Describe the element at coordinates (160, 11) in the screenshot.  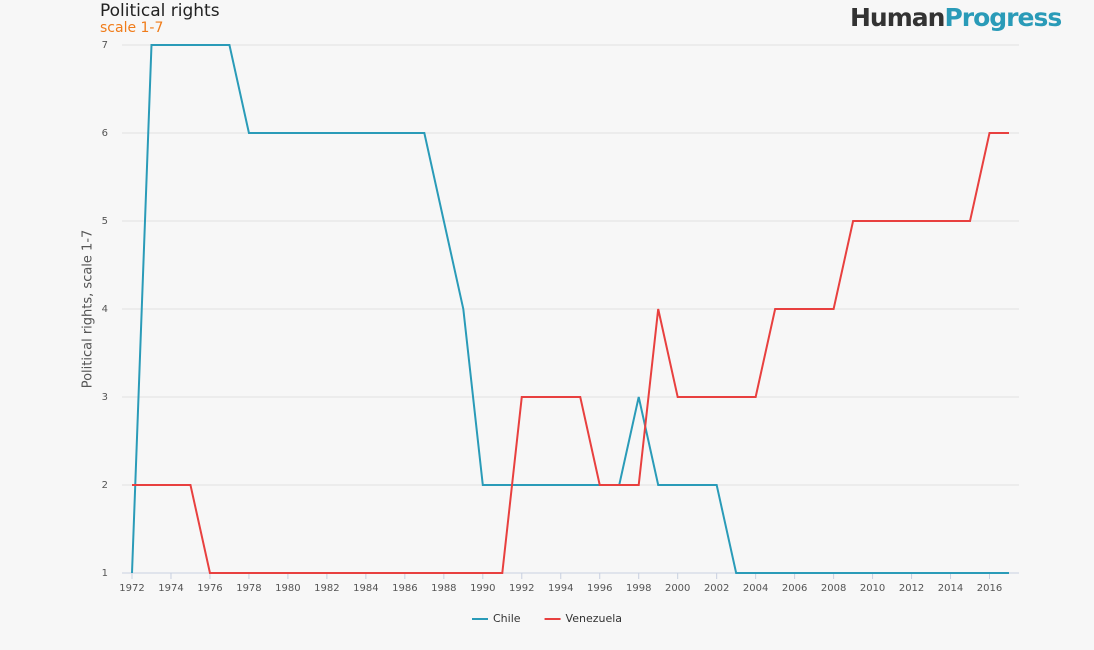
I see `chart-title: Political rights` at that location.